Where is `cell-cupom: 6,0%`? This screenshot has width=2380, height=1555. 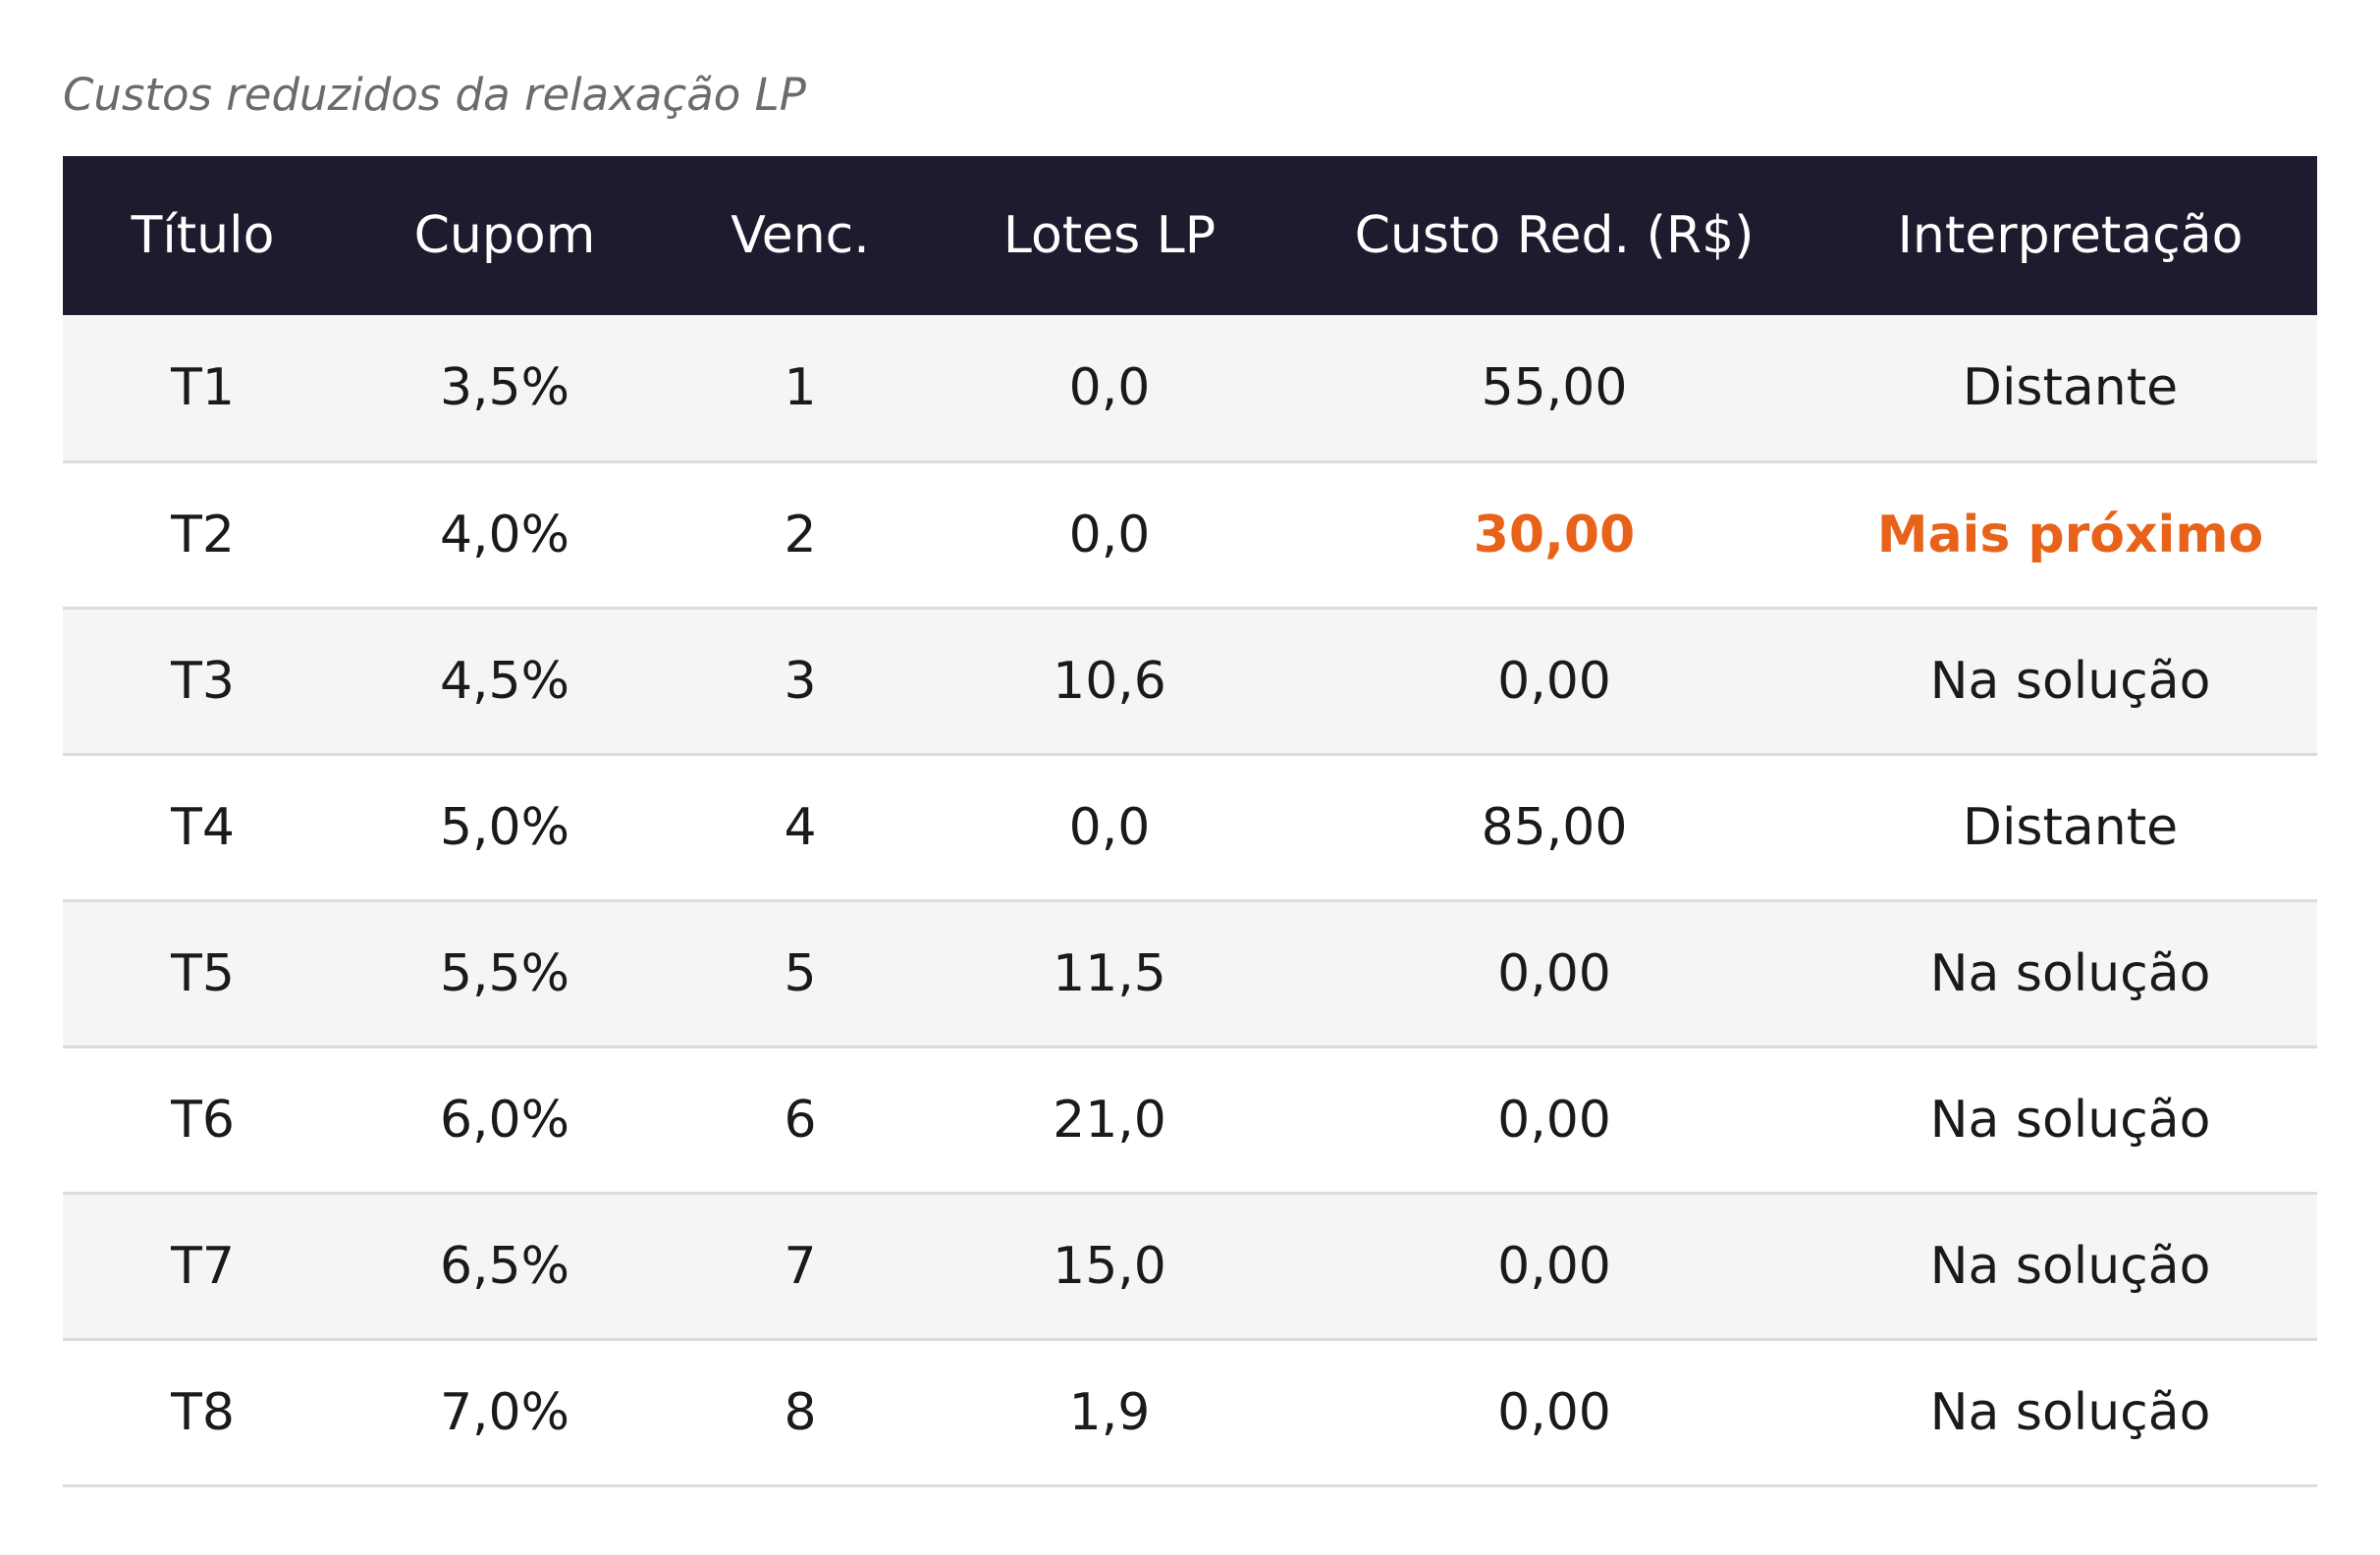
cell-cupom: 6,0% is located at coordinates (505, 1121).